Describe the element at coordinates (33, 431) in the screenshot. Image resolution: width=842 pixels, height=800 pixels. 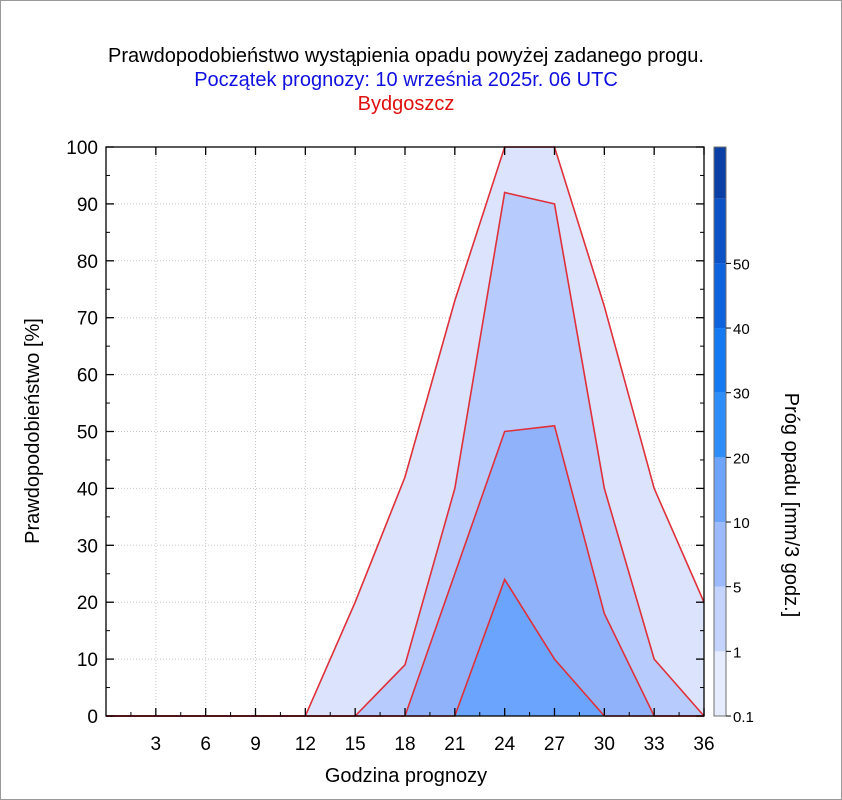
I see `y-axis-label: Prawdopodobieństwo [%]` at that location.